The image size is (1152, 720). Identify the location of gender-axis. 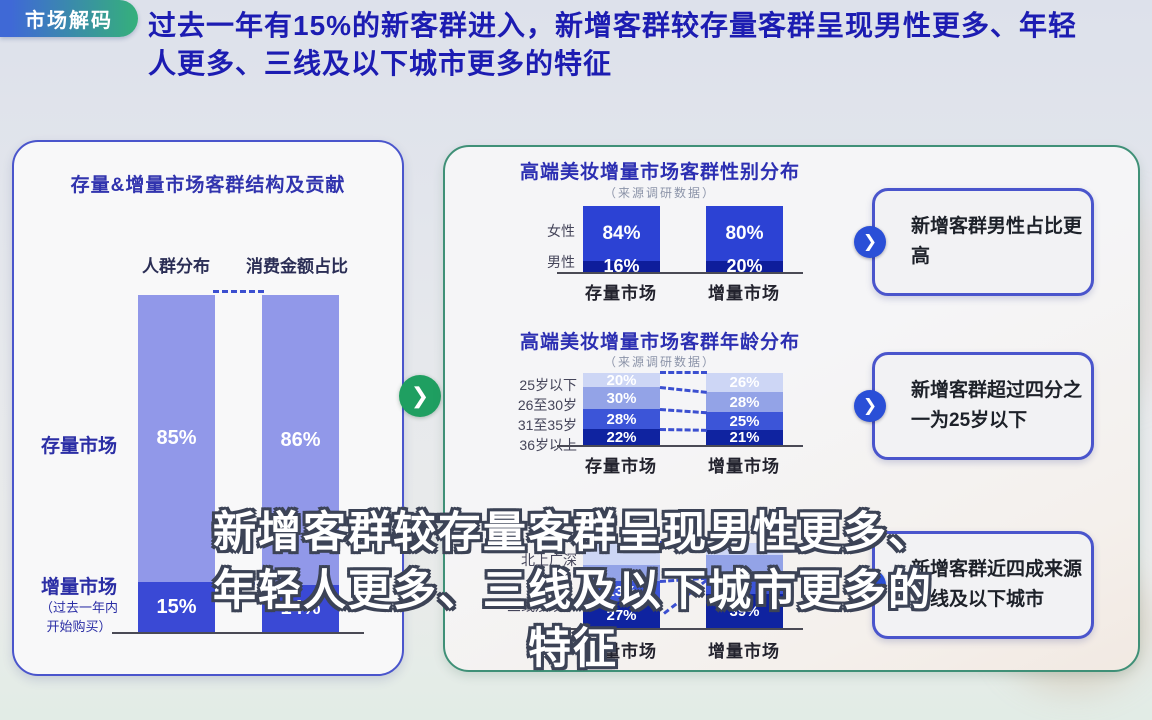
(680, 273).